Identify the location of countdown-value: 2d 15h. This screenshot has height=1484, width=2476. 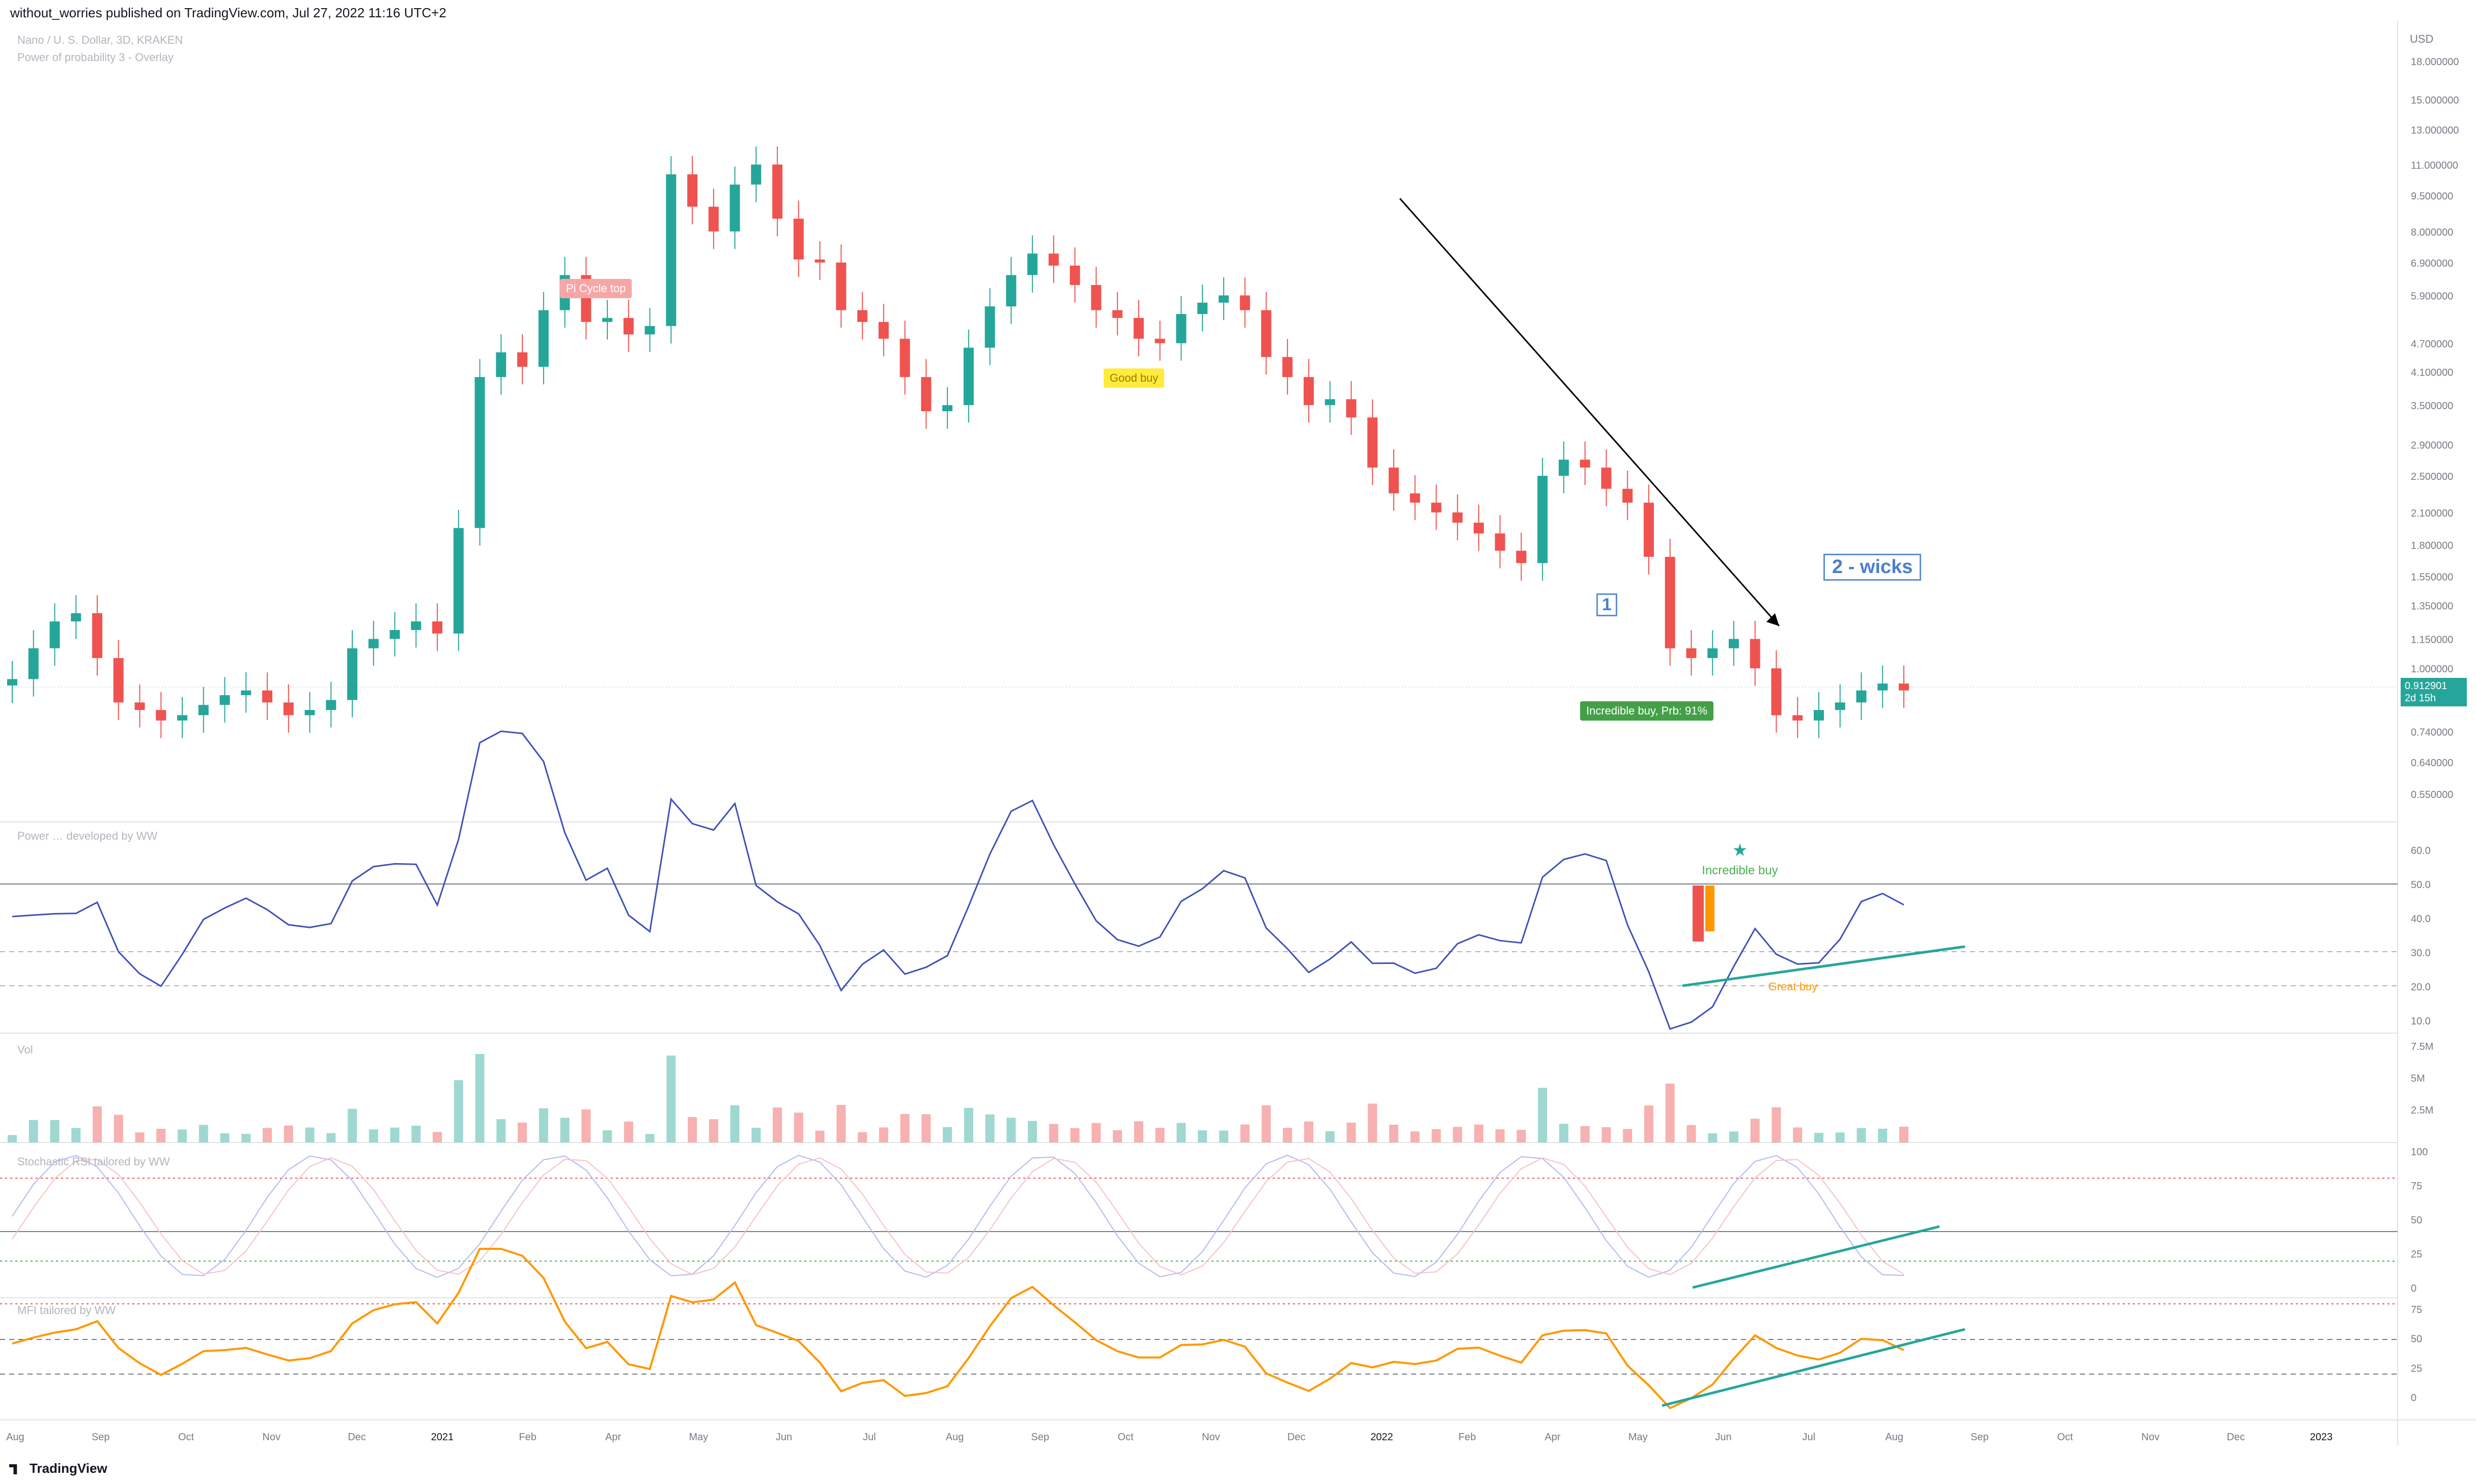
(2420, 699).